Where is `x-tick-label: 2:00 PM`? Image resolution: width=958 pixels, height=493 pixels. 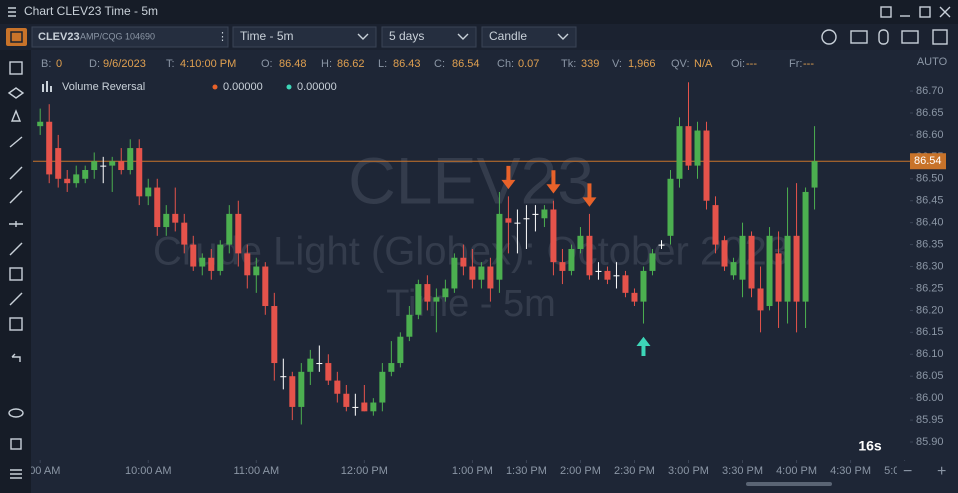 x-tick-label: 2:00 PM is located at coordinates (580, 471).